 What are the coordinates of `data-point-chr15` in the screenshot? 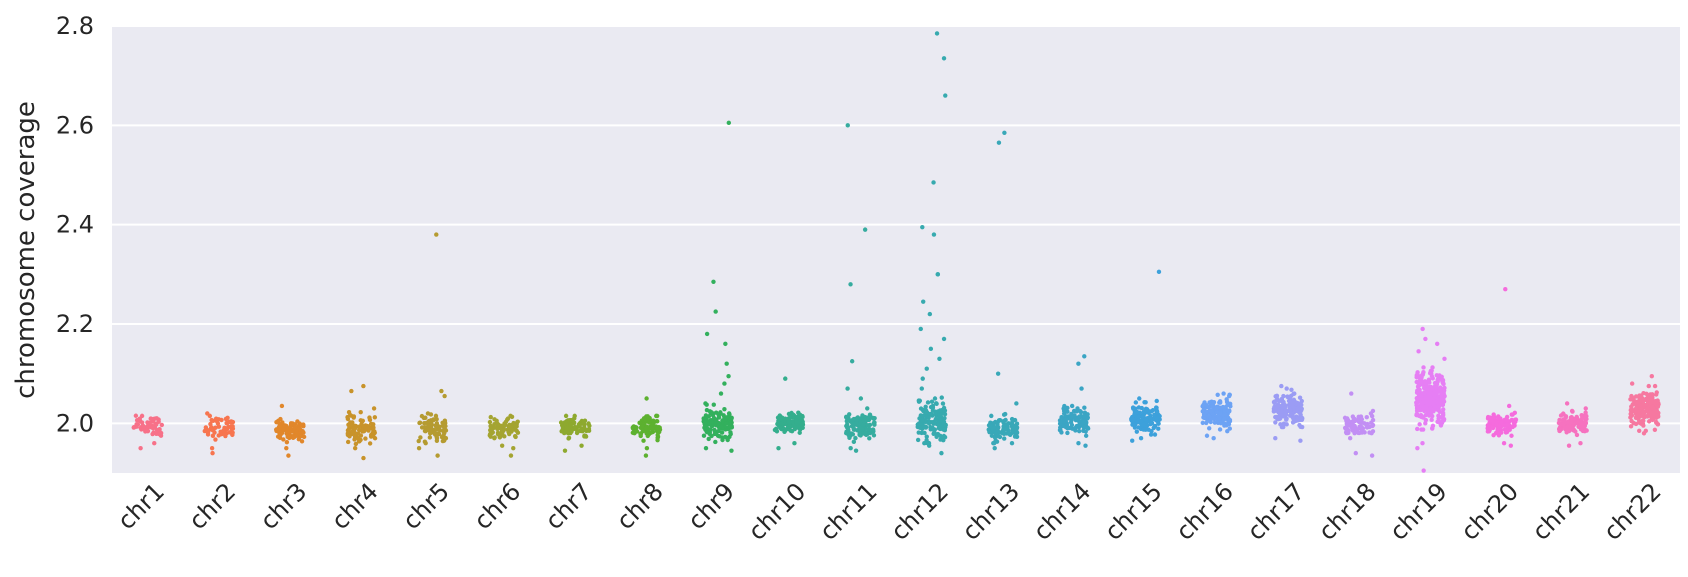 It's located at (1151, 434).